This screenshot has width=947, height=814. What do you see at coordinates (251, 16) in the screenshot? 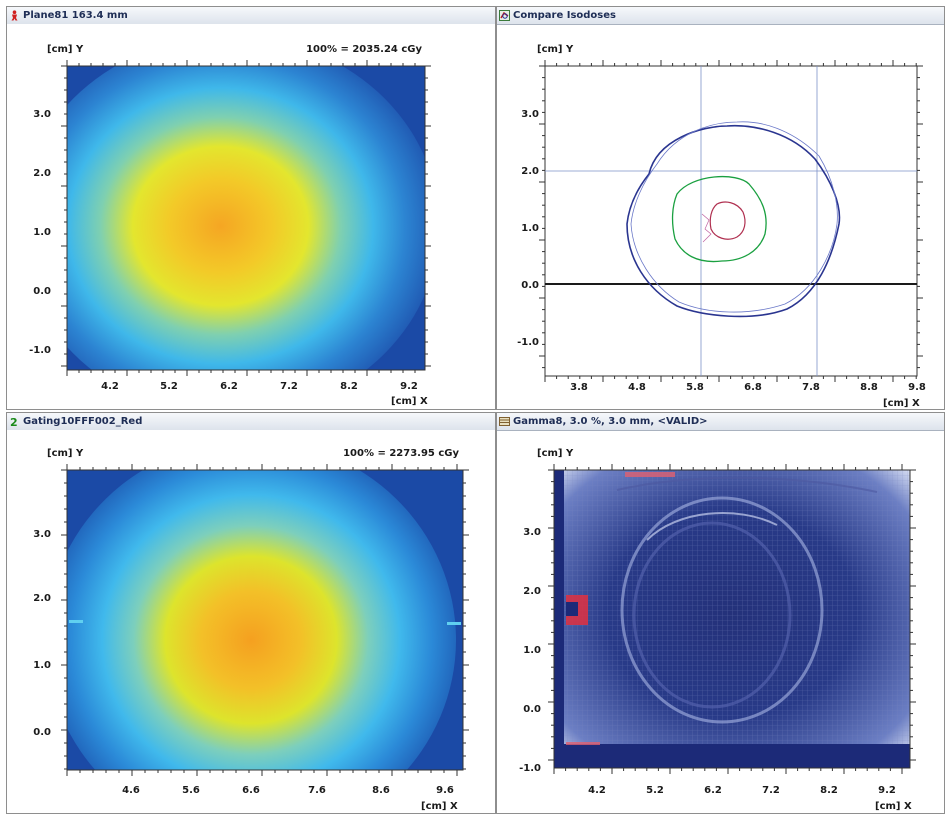
I see `dose-plane-titlebar: Plane81 163.4 mm` at bounding box center [251, 16].